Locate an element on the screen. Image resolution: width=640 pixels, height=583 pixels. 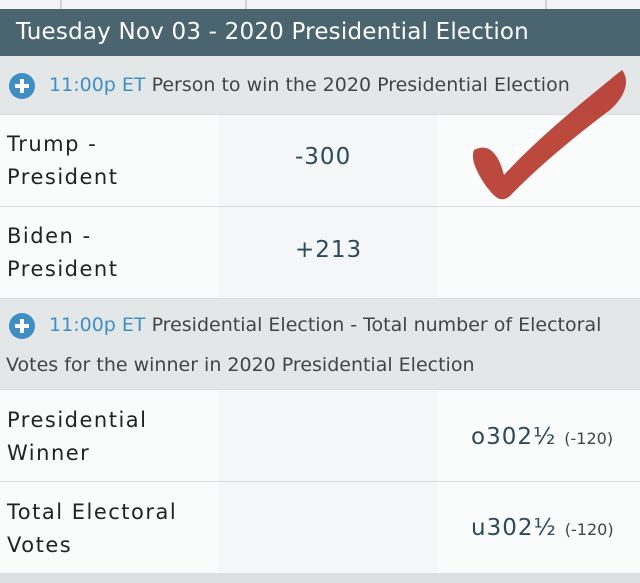
odds-cell: o302½ (-120) is located at coordinates (538, 435).